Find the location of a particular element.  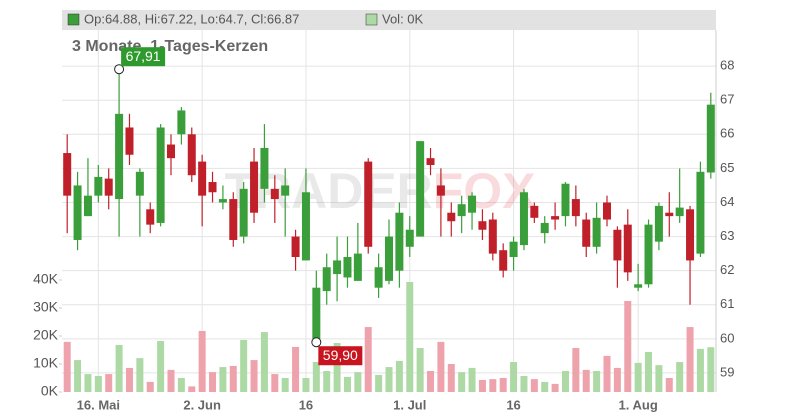

legend-bar is located at coordinates (389, 20).